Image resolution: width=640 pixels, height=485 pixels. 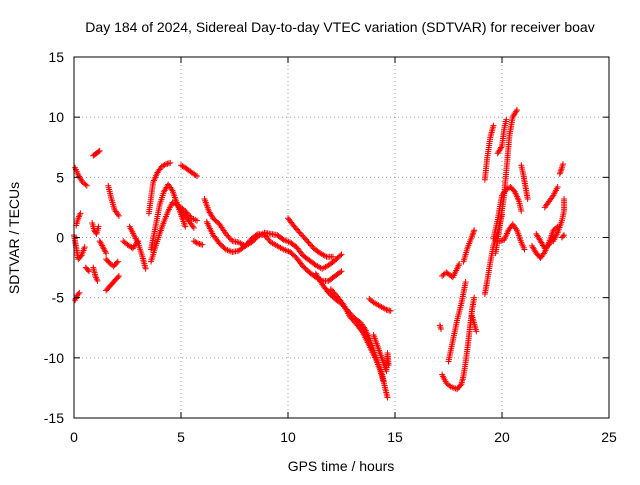 What do you see at coordinates (60, 238) in the screenshot?
I see `y-tick-label: 0` at bounding box center [60, 238].